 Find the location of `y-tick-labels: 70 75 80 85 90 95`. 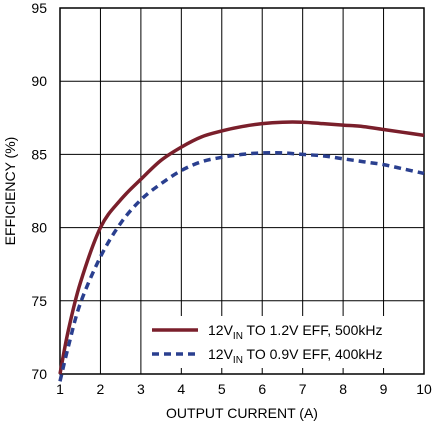

y-tick-labels: 70 75 80 85 90 95 is located at coordinates (39, 191).